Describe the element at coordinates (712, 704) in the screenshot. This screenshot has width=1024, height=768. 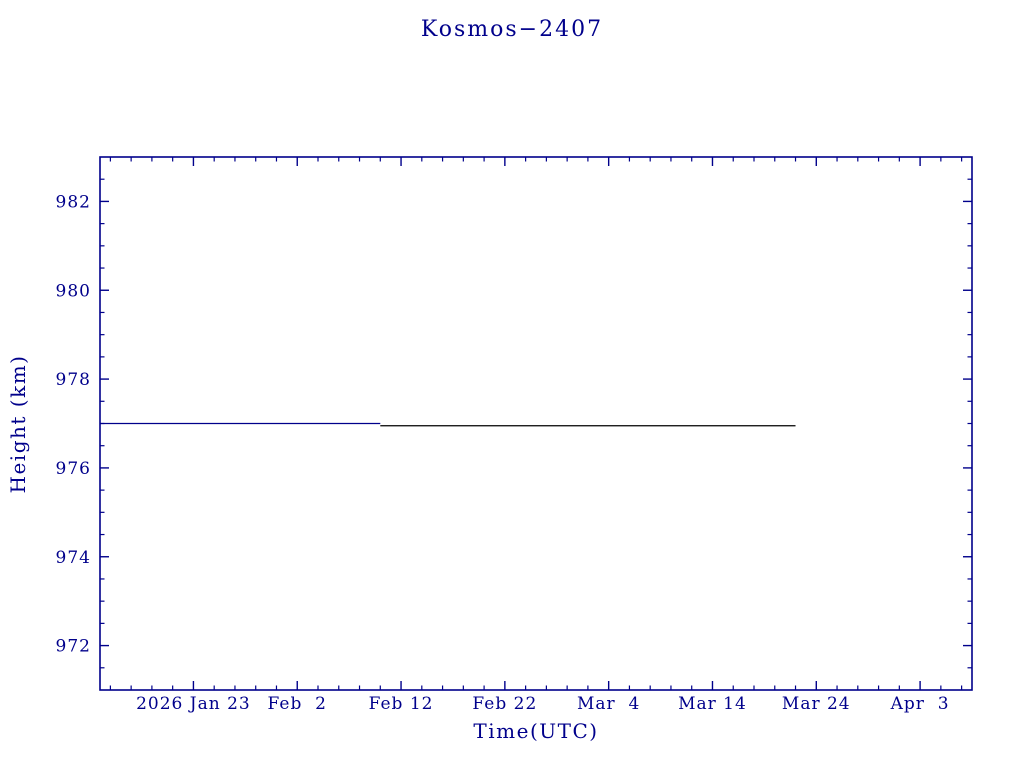
I see `x-tick-label: Mar 14` at that location.